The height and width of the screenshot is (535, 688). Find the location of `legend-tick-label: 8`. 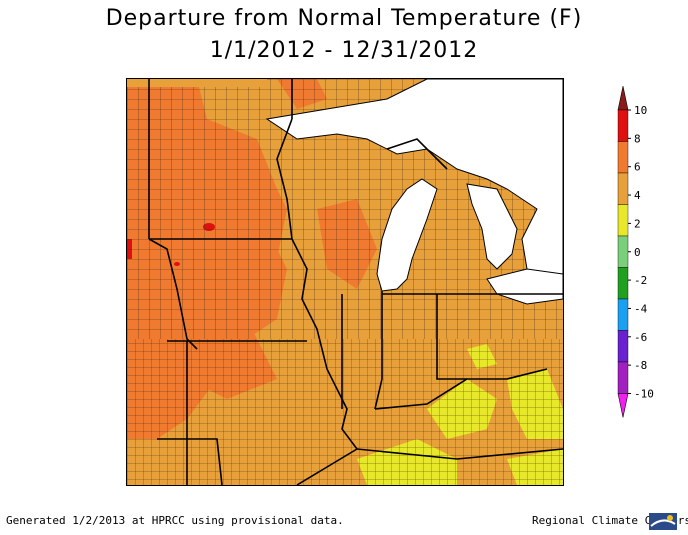

legend-tick-label: 8 is located at coordinates (637, 138).